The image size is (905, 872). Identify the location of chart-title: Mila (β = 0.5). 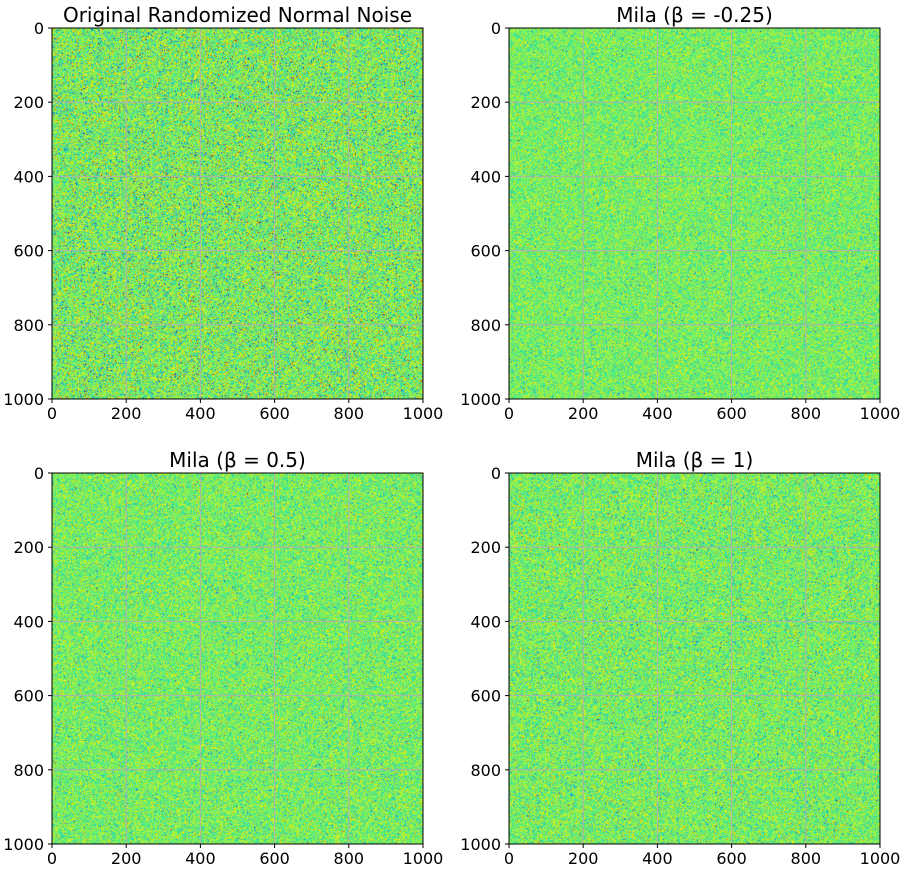
(237, 460).